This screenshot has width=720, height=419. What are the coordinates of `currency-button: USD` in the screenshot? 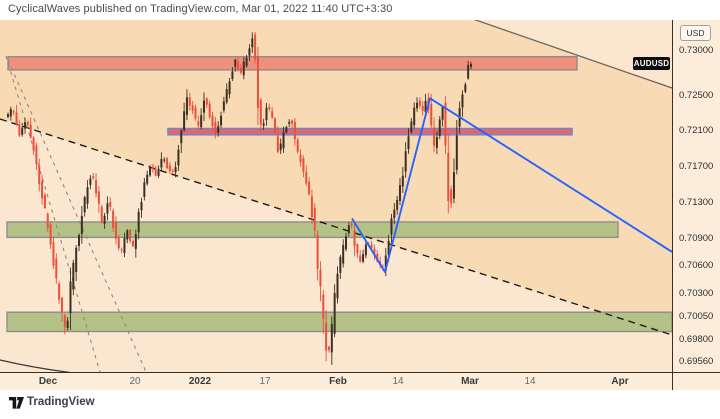 It's located at (695, 33).